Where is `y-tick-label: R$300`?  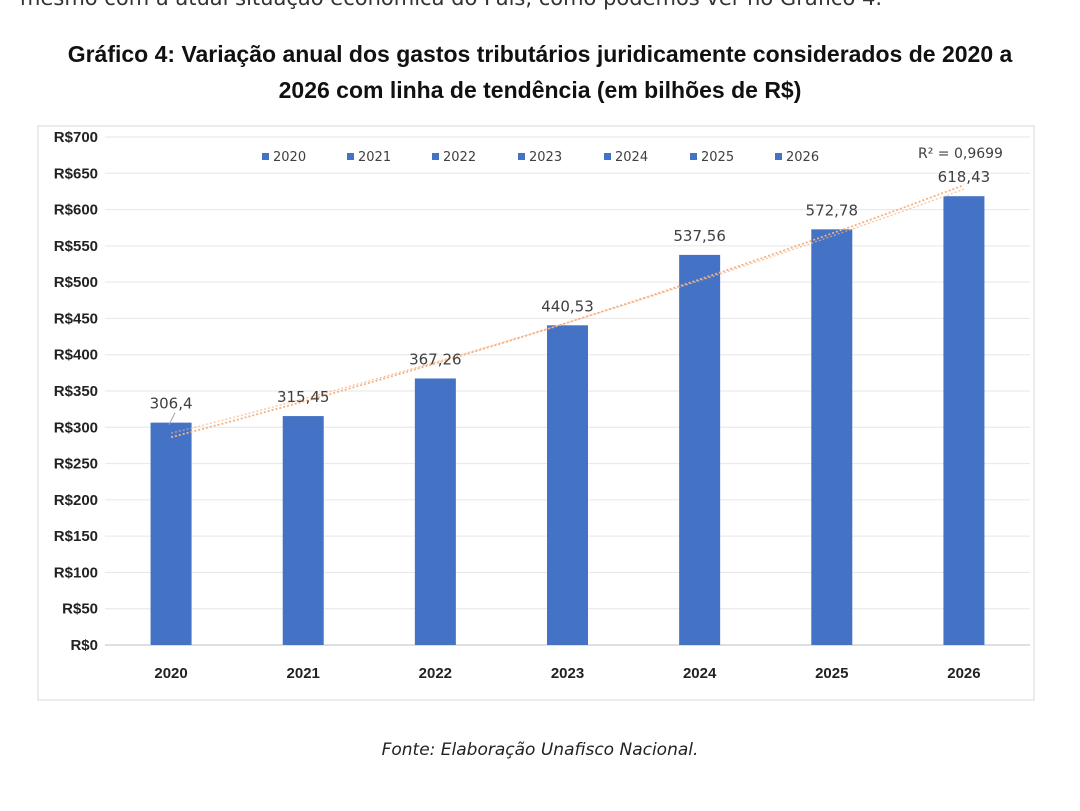
y-tick-label: R$300 is located at coordinates (76, 427).